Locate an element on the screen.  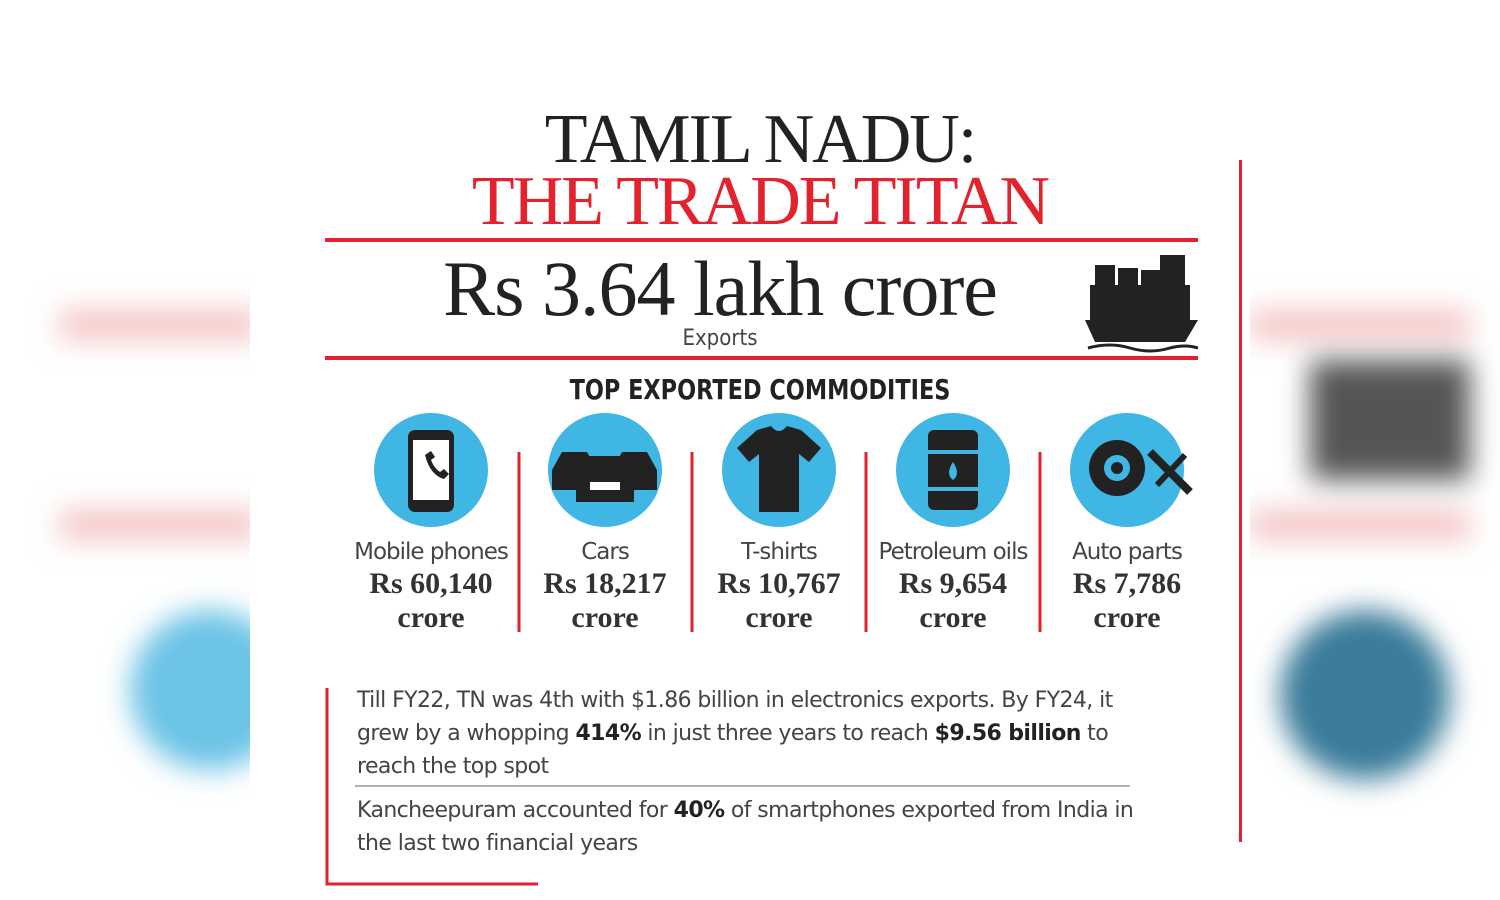
commodity: Cars Rs 18,217 crore is located at coordinates (605, 586).